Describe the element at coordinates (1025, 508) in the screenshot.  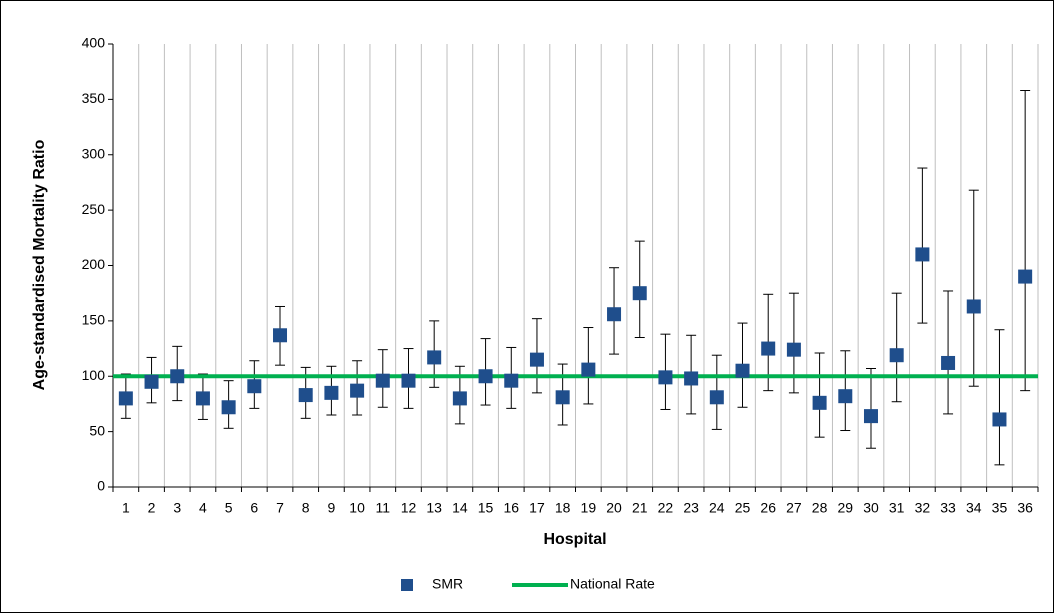
I see `x-tick-label: 36` at that location.